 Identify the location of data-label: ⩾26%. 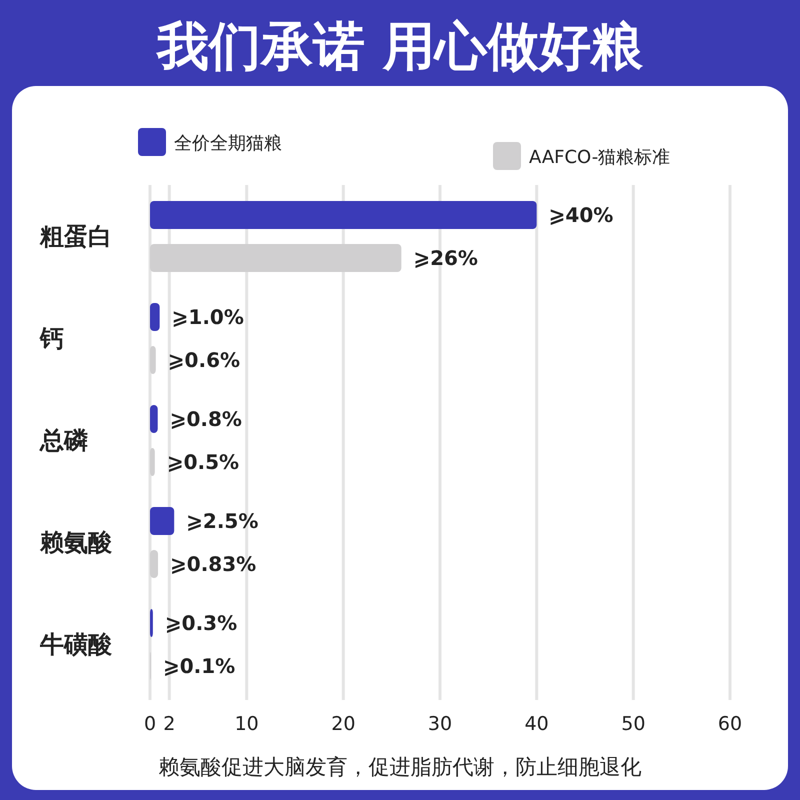
(445, 258).